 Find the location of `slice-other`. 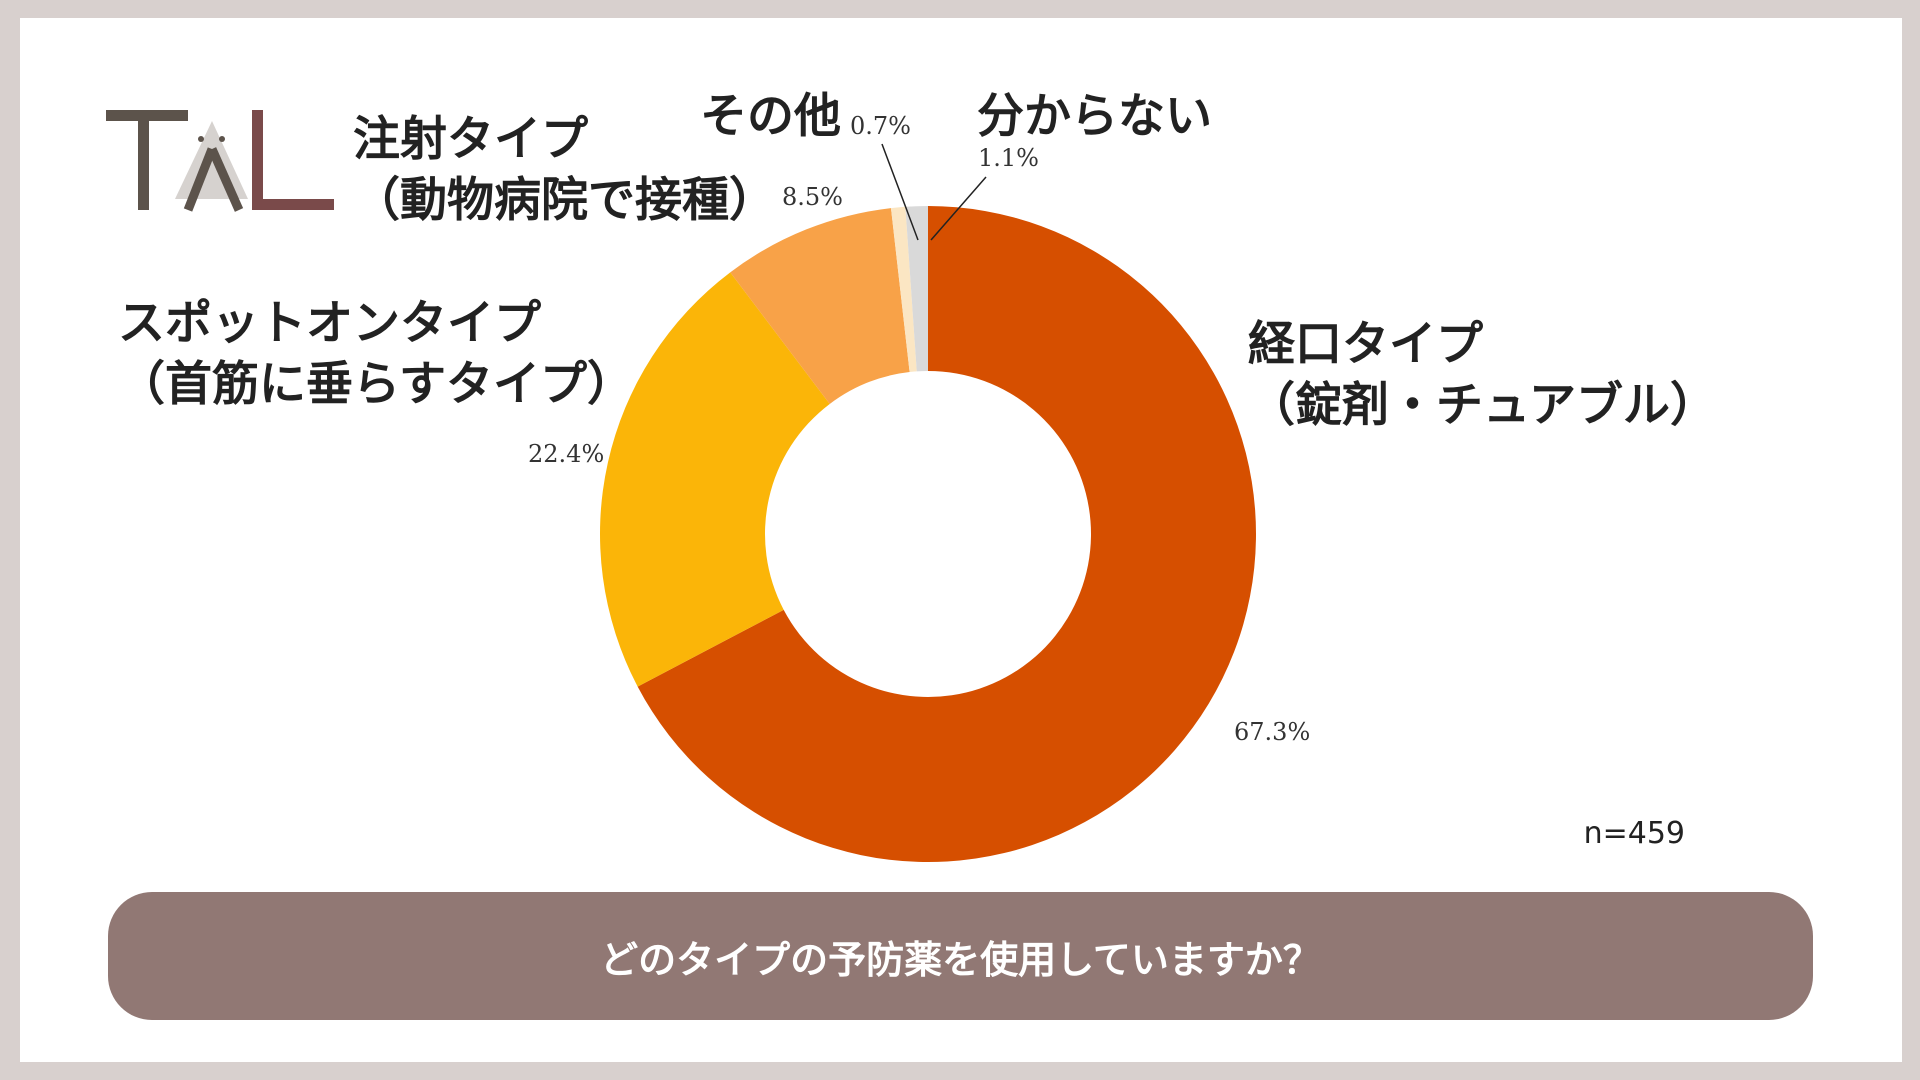

slice-other is located at coordinates (903, 289).